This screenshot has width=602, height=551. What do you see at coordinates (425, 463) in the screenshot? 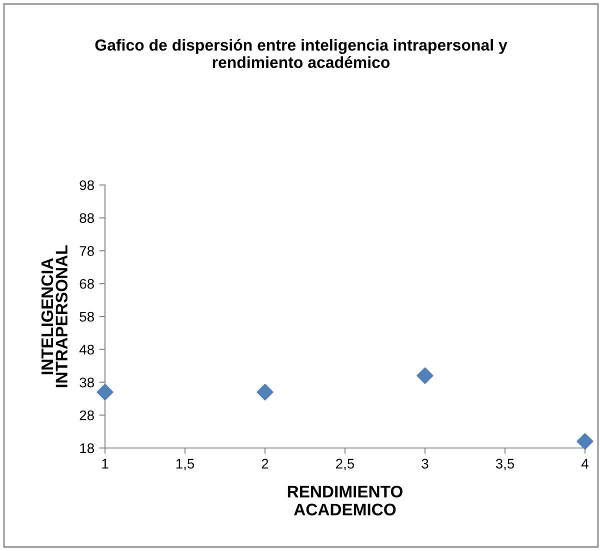
I see `x-tick-label: 3` at bounding box center [425, 463].